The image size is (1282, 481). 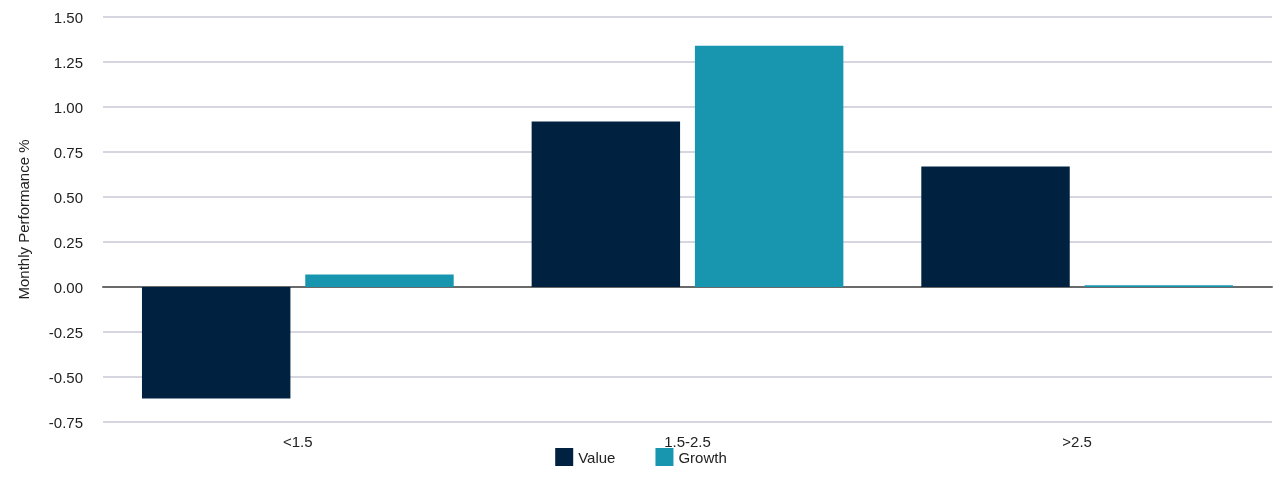 What do you see at coordinates (68, 17) in the screenshot?
I see `y-tick-label: 1.50` at bounding box center [68, 17].